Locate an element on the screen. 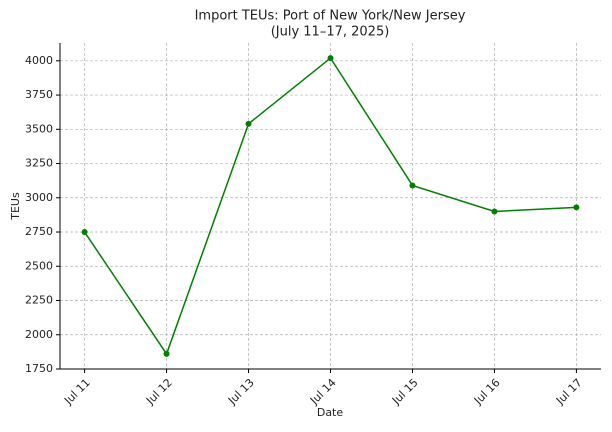  y-tick-label: 4000 is located at coordinates (39, 60).